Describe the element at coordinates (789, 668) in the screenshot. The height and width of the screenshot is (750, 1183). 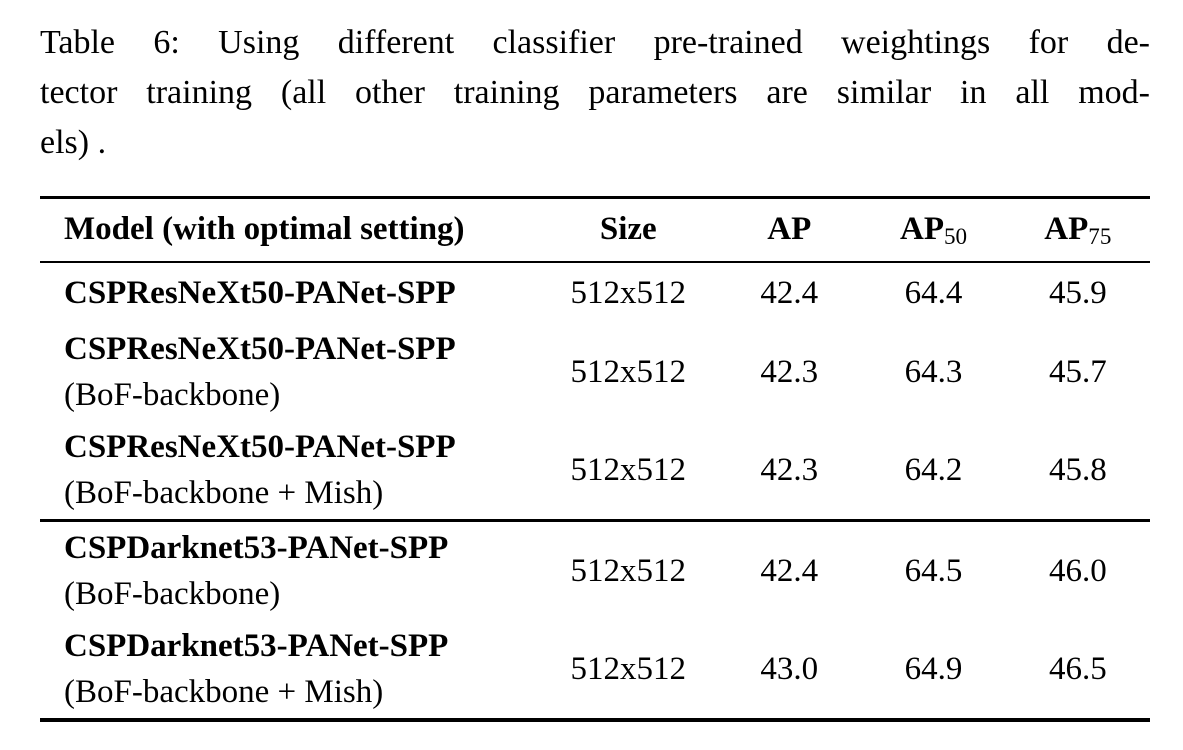
I see `ap-cell: 43.0` at that location.